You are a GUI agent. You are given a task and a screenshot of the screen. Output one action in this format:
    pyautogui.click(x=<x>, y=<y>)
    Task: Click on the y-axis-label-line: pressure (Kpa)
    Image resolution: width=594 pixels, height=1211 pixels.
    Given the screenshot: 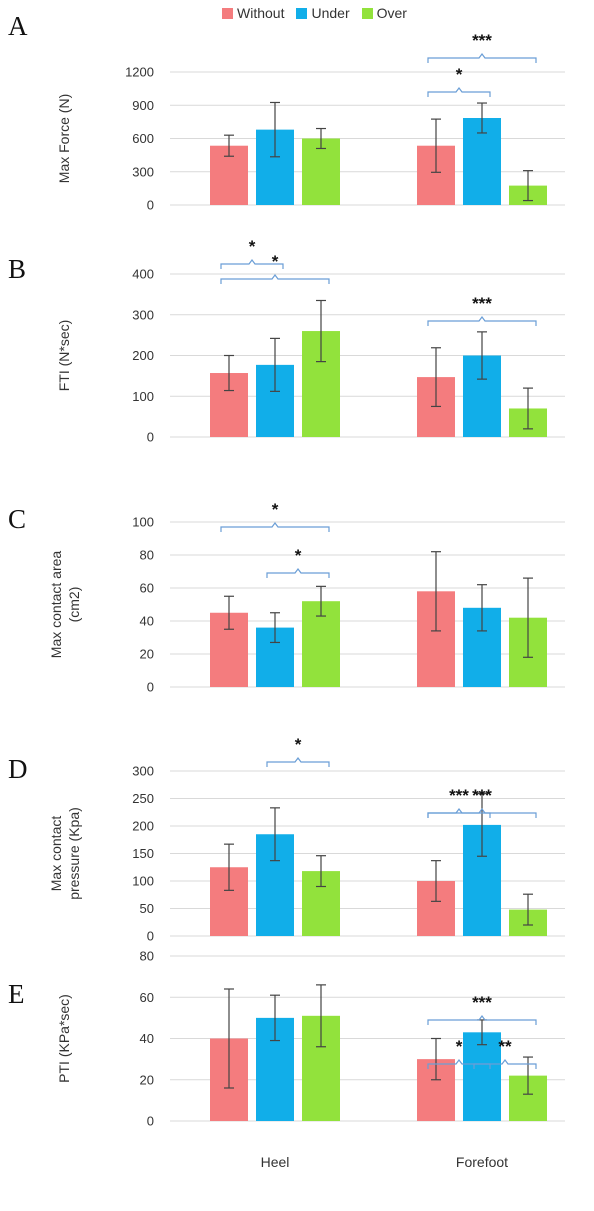 What is the action you would take?
    pyautogui.click(x=74, y=853)
    